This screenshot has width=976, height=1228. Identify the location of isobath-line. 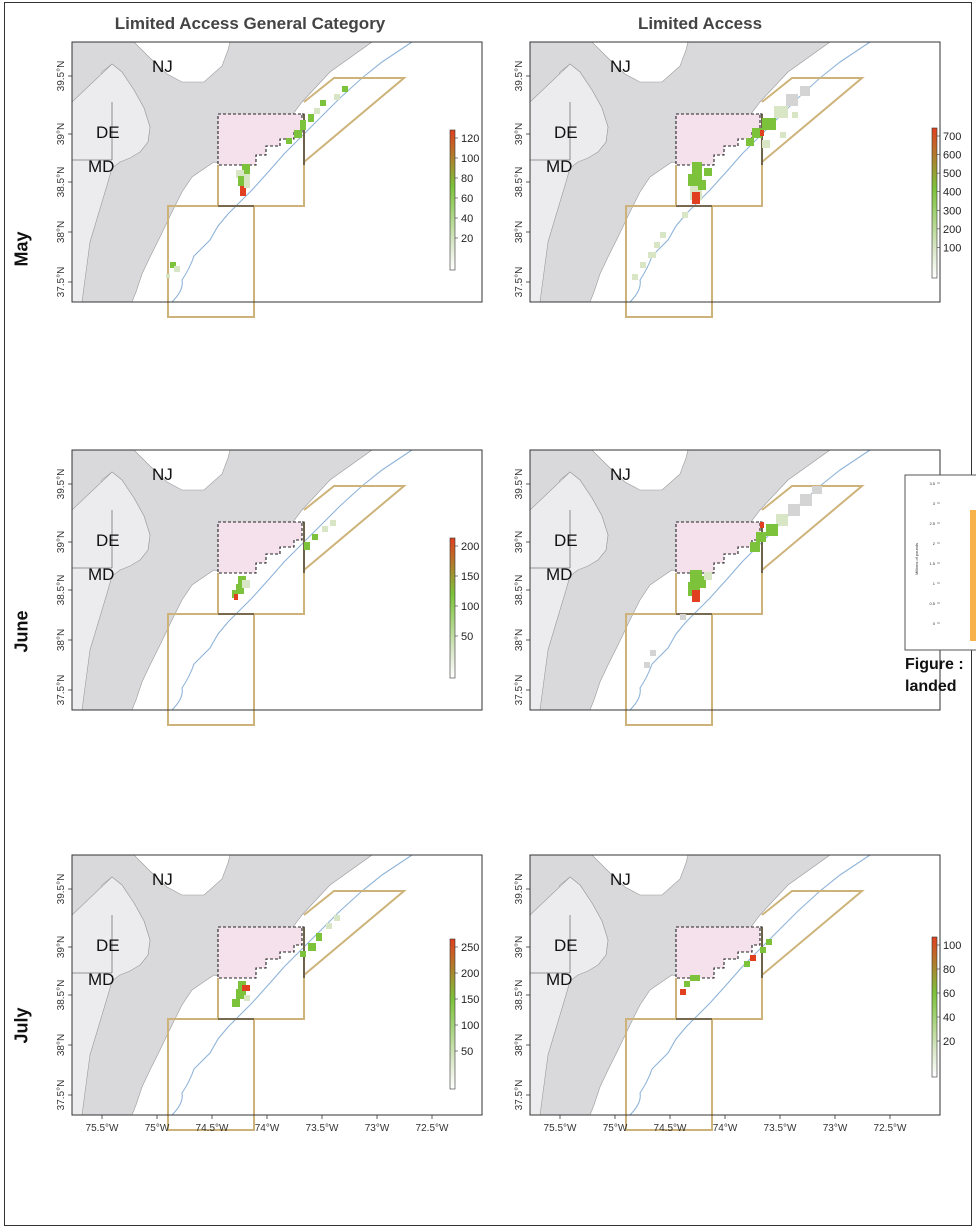
(292, 985).